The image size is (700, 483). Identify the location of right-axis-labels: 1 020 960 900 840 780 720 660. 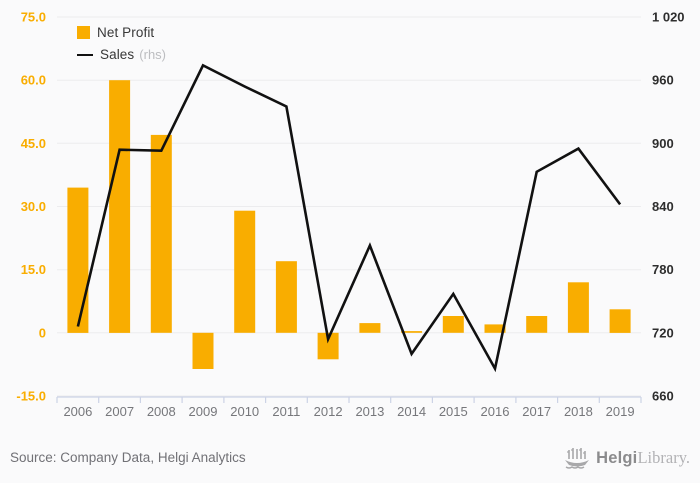
(668, 207).